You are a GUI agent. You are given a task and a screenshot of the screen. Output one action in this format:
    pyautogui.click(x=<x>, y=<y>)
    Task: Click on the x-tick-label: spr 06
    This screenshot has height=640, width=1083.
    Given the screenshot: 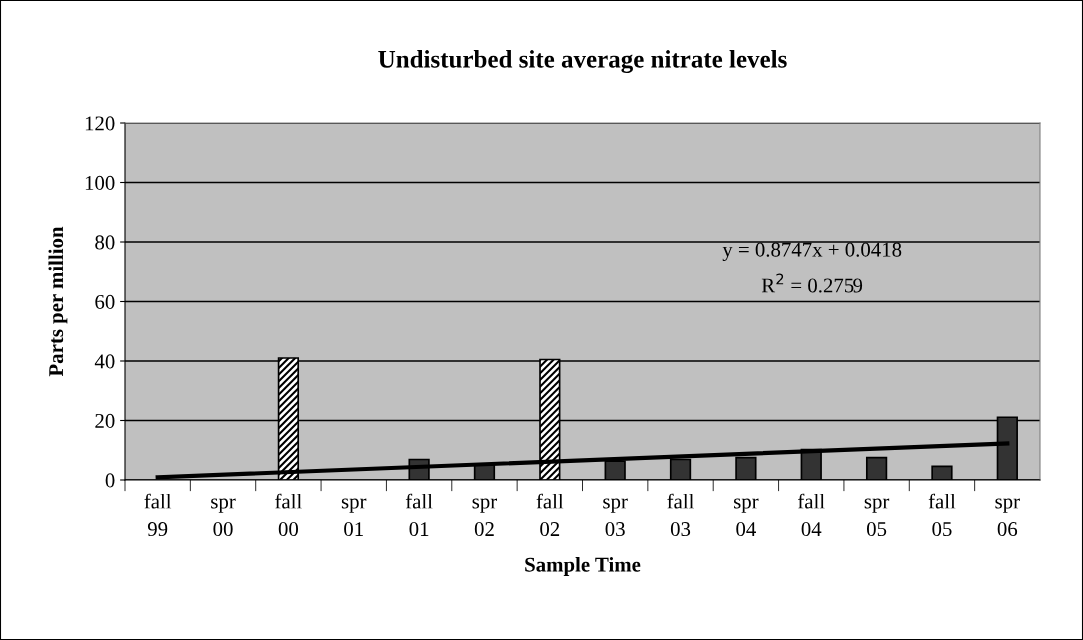 What is the action you would take?
    pyautogui.click(x=1007, y=517)
    